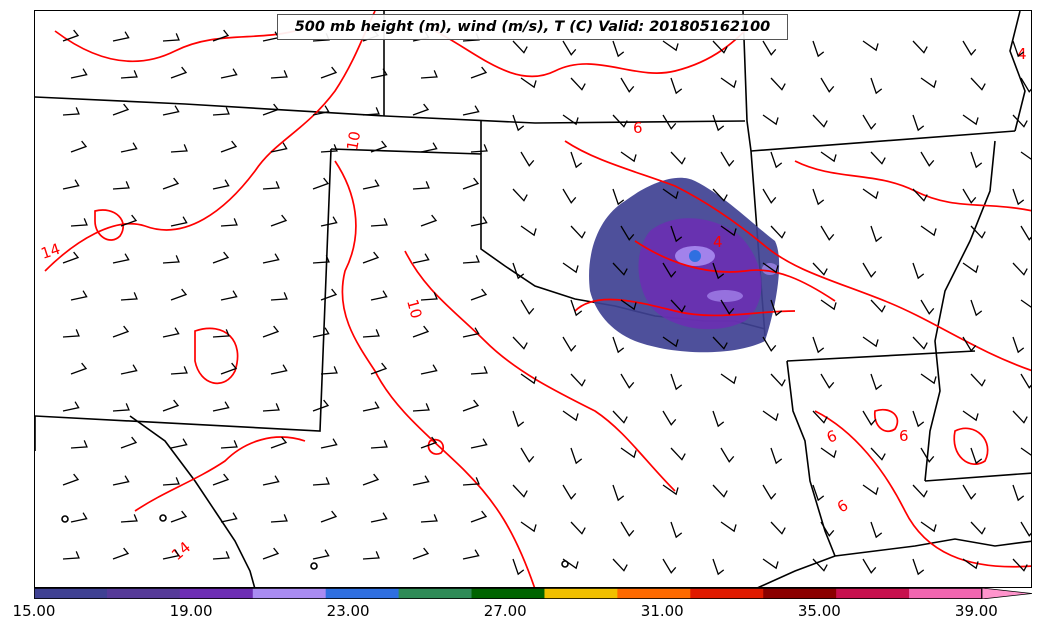 The image size is (1041, 633). Describe the element at coordinates (819, 611) in the screenshot. I see `colorbar-tick-label: 35.00` at that location.